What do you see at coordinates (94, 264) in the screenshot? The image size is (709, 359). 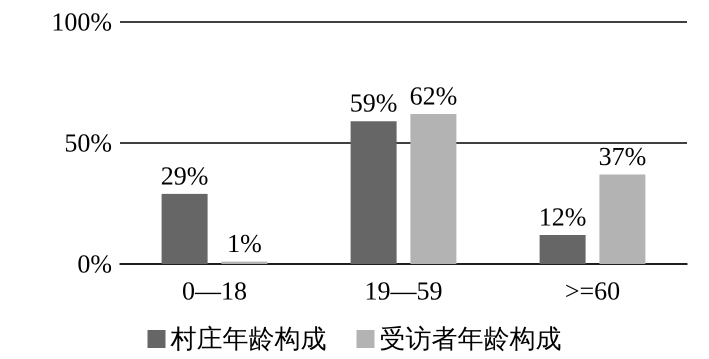 I see `y-tick-label: 0%` at bounding box center [94, 264].